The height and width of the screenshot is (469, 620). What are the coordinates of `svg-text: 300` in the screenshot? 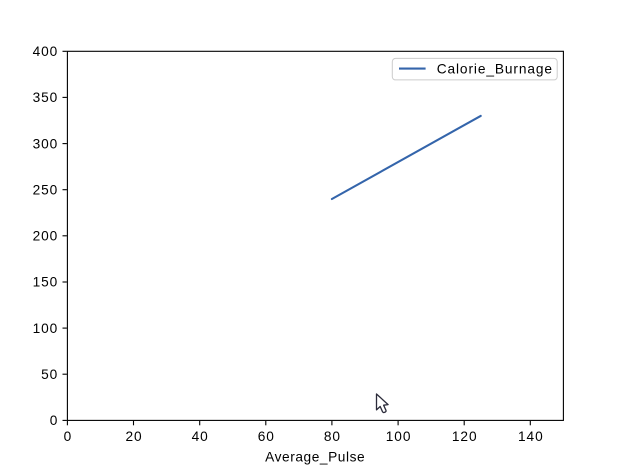 It's located at (46, 143).